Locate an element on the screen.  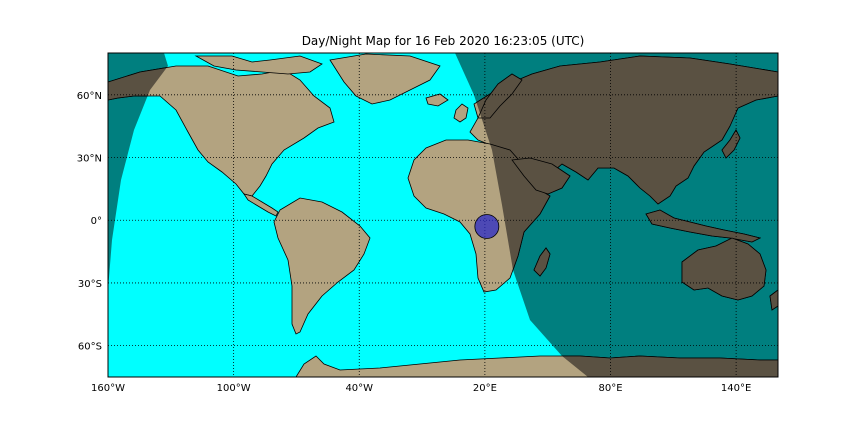
land-iceland is located at coordinates (437, 100).